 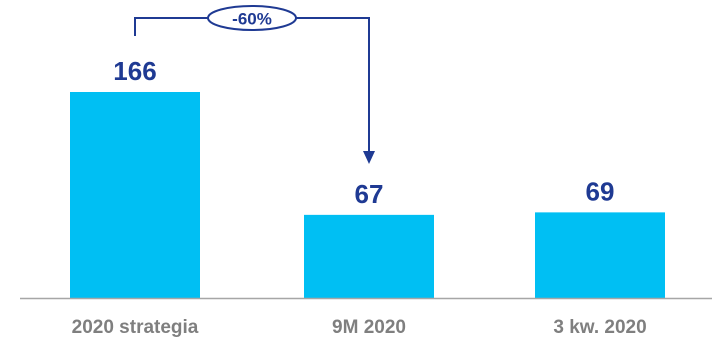 I want to click on tick-labels-group: 2020 strategia 9M 2020 3 kw. 2020, so click(x=359, y=327).